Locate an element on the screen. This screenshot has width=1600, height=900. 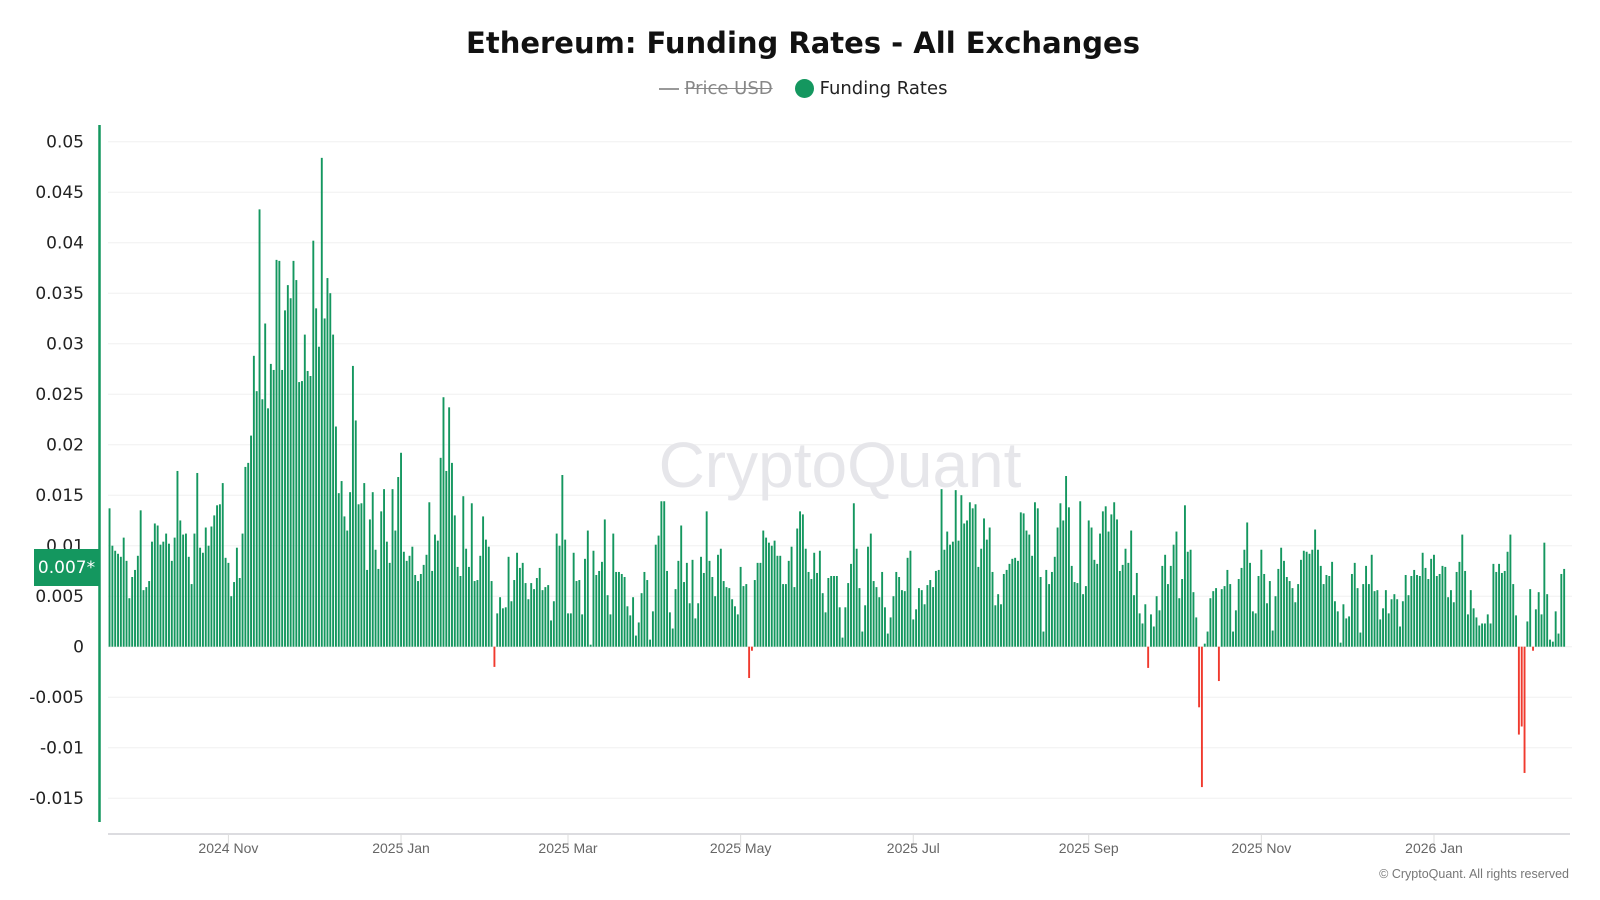
legend-item-price-usd: Price USD is located at coordinates (715, 88).